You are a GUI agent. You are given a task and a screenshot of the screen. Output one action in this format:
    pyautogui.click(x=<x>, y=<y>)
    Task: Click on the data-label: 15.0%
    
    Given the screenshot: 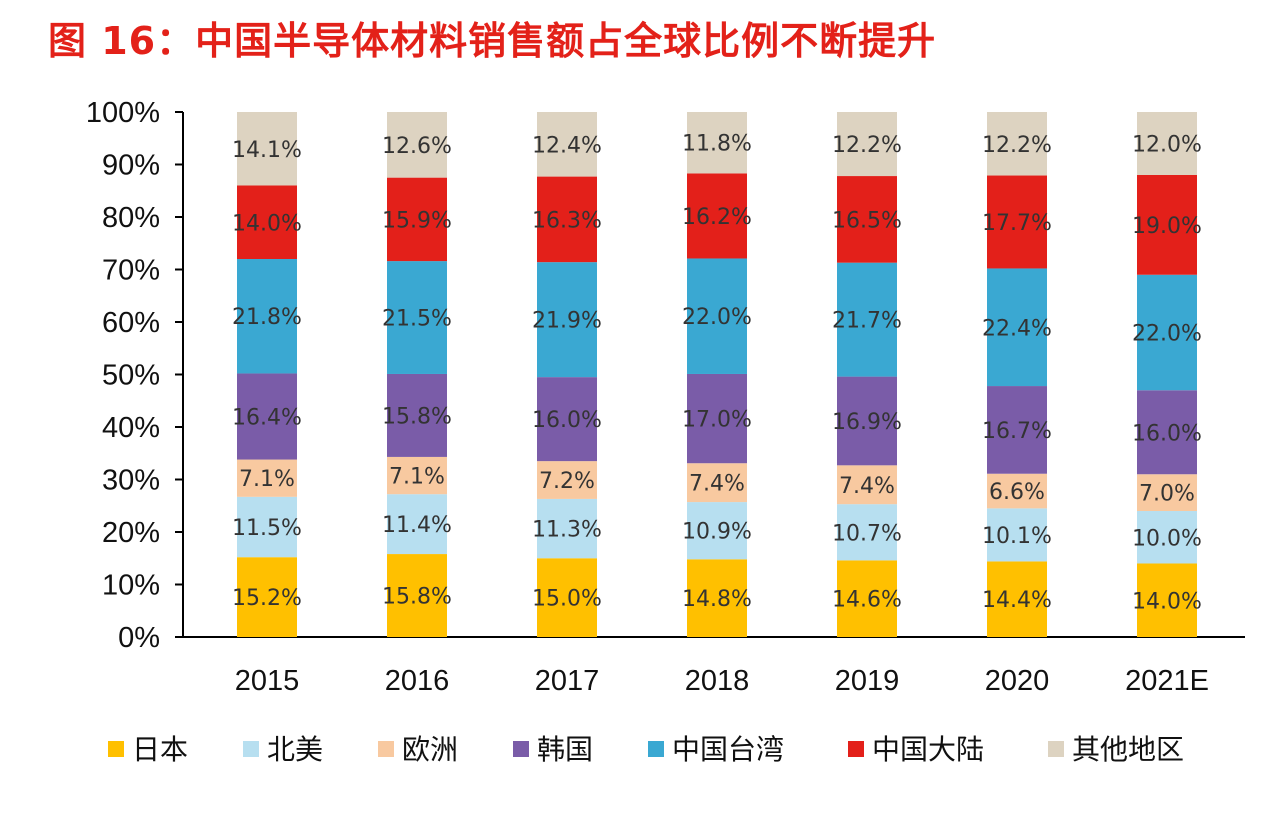 What is the action you would take?
    pyautogui.click(x=567, y=599)
    